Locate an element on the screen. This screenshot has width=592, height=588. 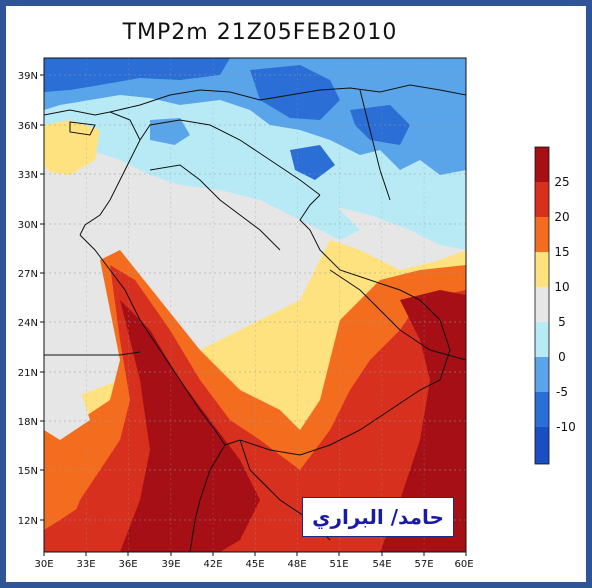
colorbar-label: 25 is located at coordinates (561, 182).